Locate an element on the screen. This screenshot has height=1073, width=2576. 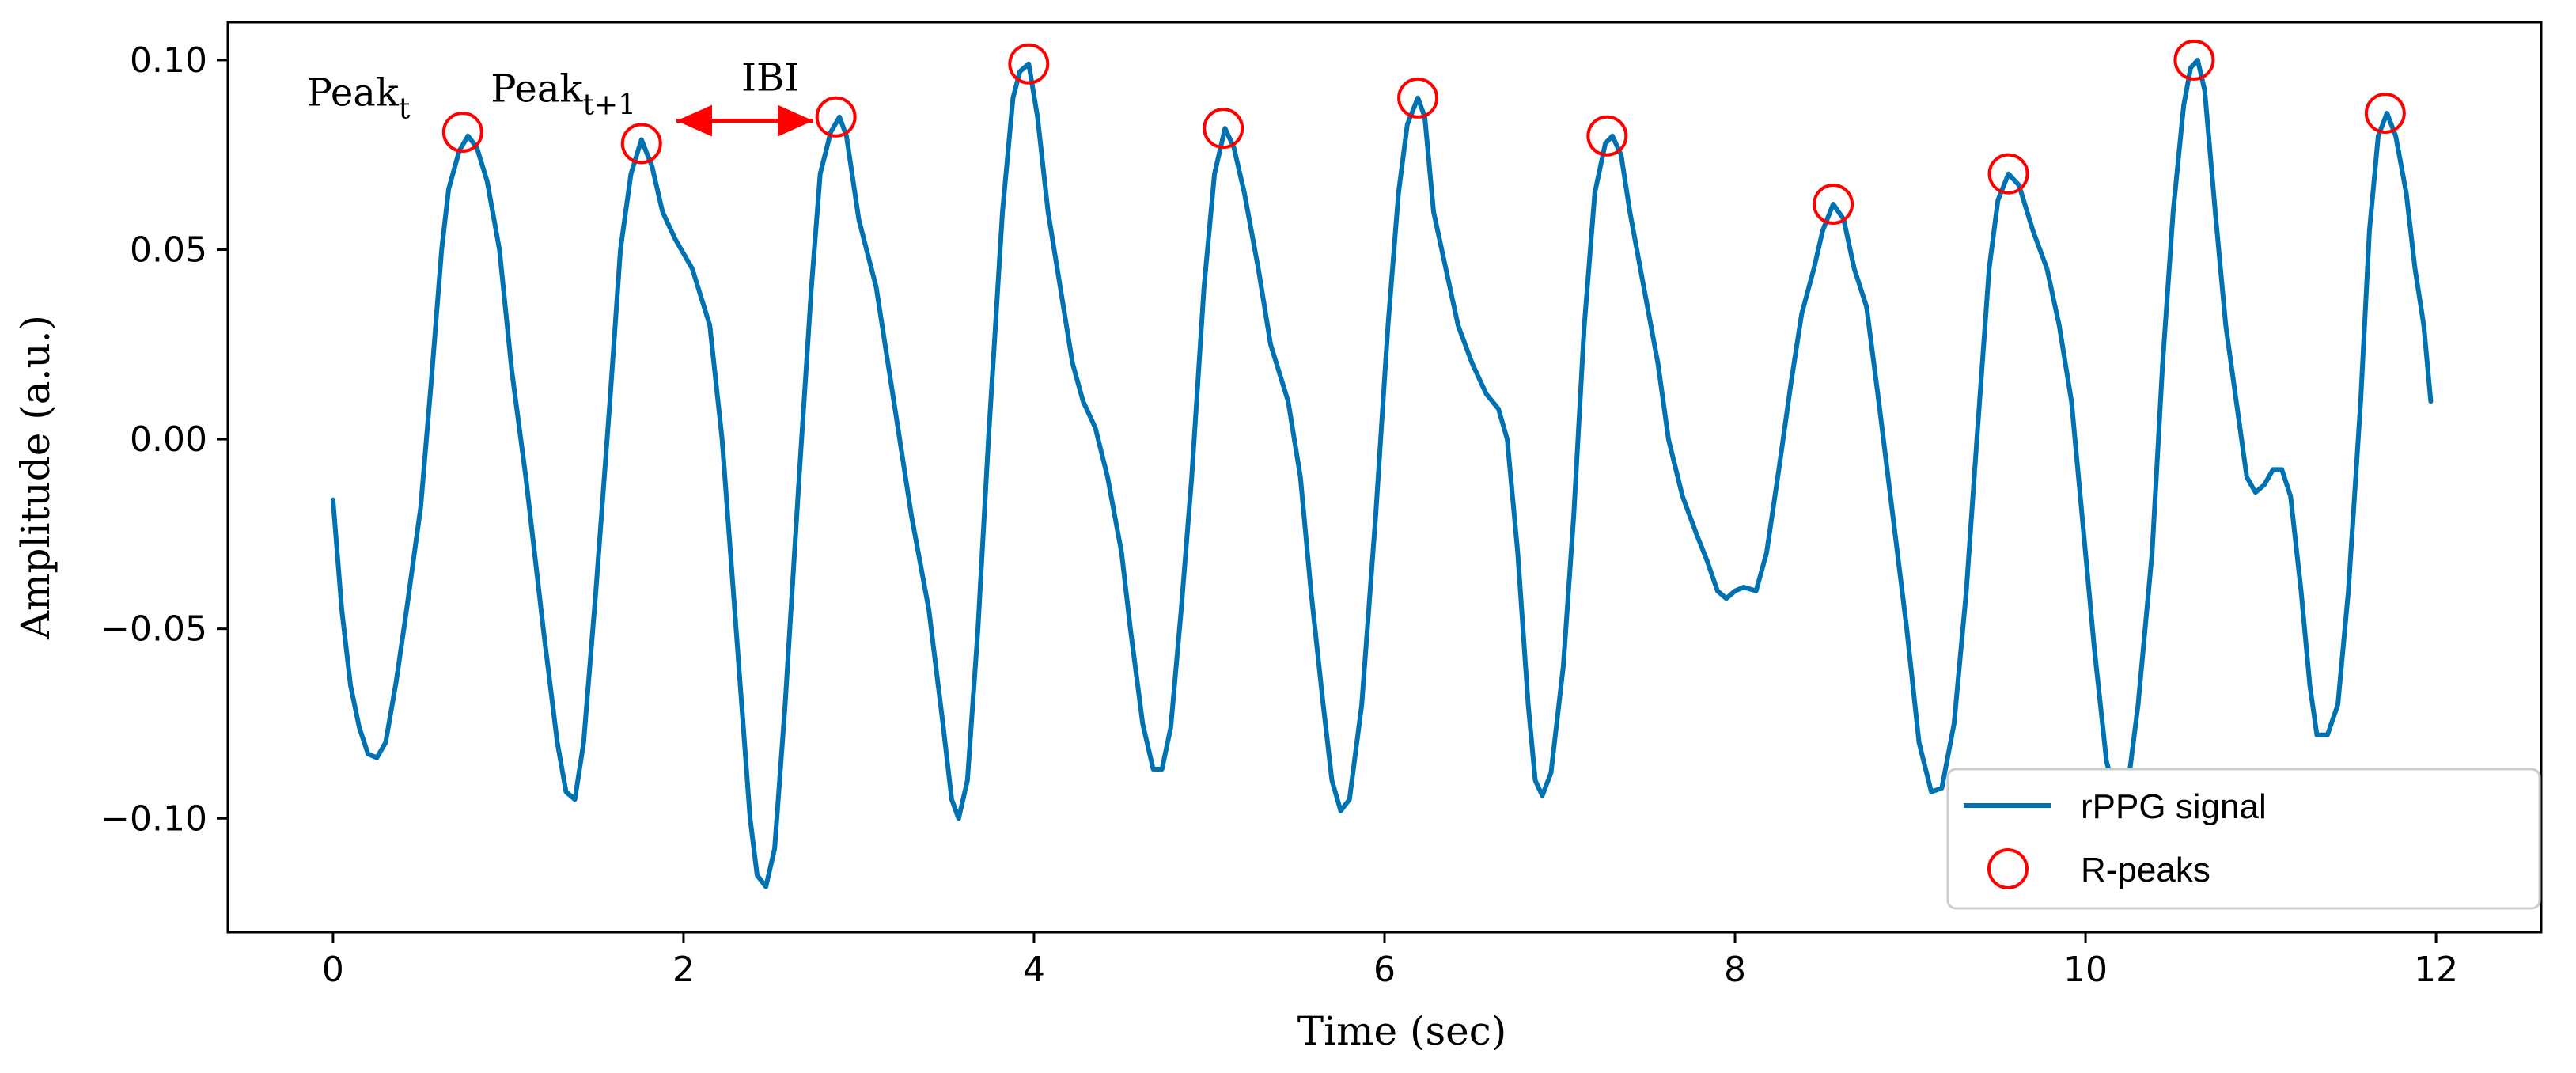
x-tick-label: 0 is located at coordinates (333, 970).